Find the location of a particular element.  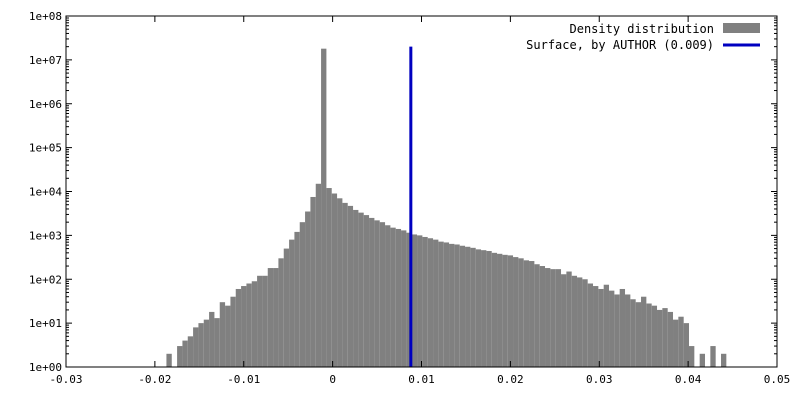

x-tick-label: 0 is located at coordinates (332, 379).